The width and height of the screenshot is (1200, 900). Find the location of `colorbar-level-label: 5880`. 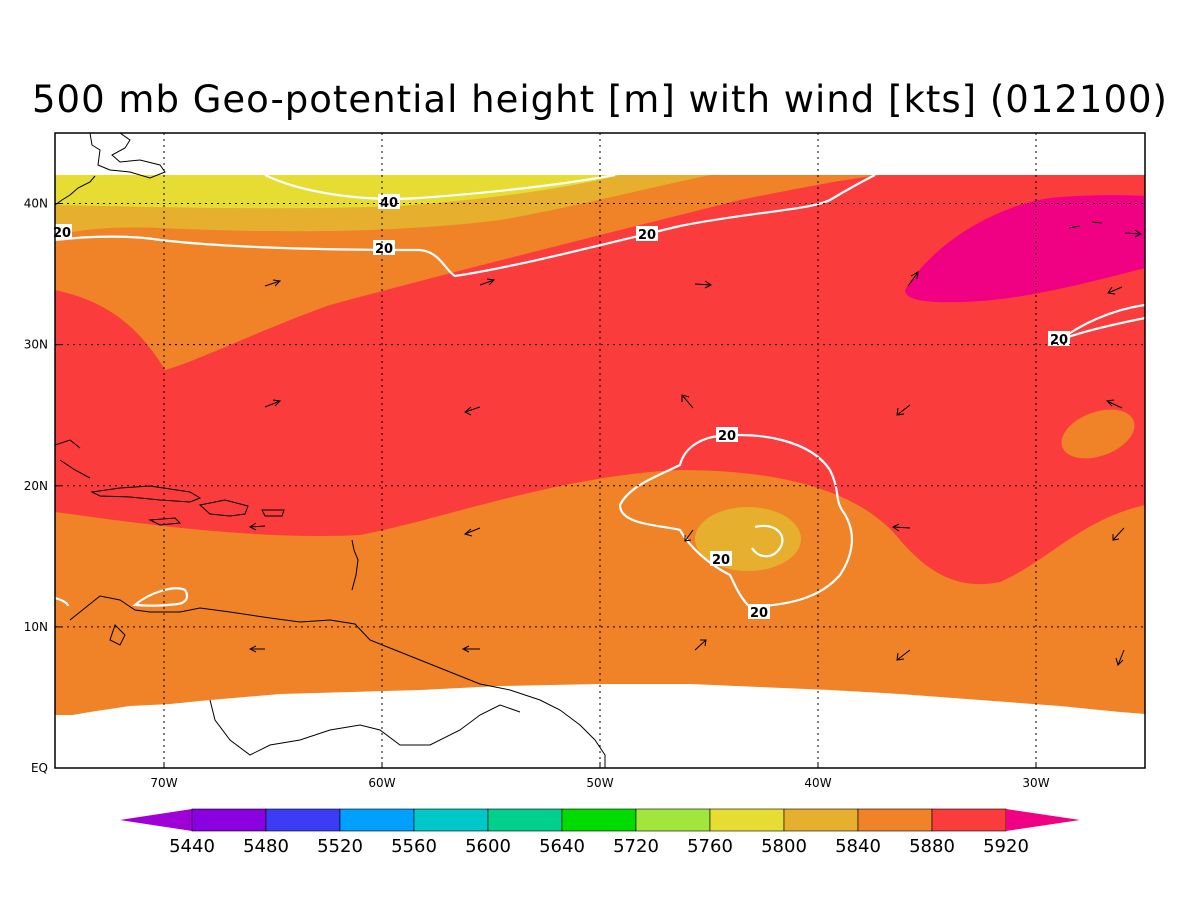

colorbar-level-label: 5880 is located at coordinates (932, 846).